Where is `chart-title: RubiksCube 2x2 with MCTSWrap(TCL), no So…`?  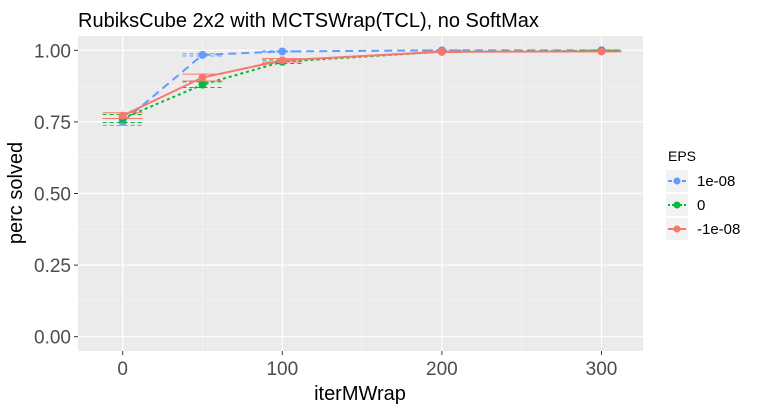
chart-title: RubiksCube 2x2 with MCTSWrap(TCL), no So… is located at coordinates (308, 21).